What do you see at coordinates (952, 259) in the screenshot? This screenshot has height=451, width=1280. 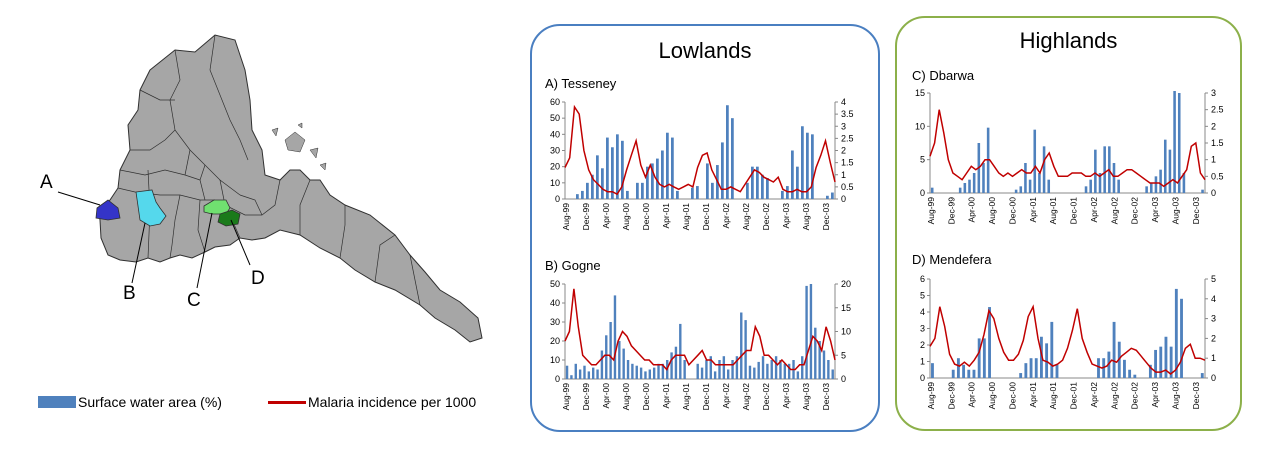 I see `chart-title-mendefera: D) Mendefera` at bounding box center [952, 259].